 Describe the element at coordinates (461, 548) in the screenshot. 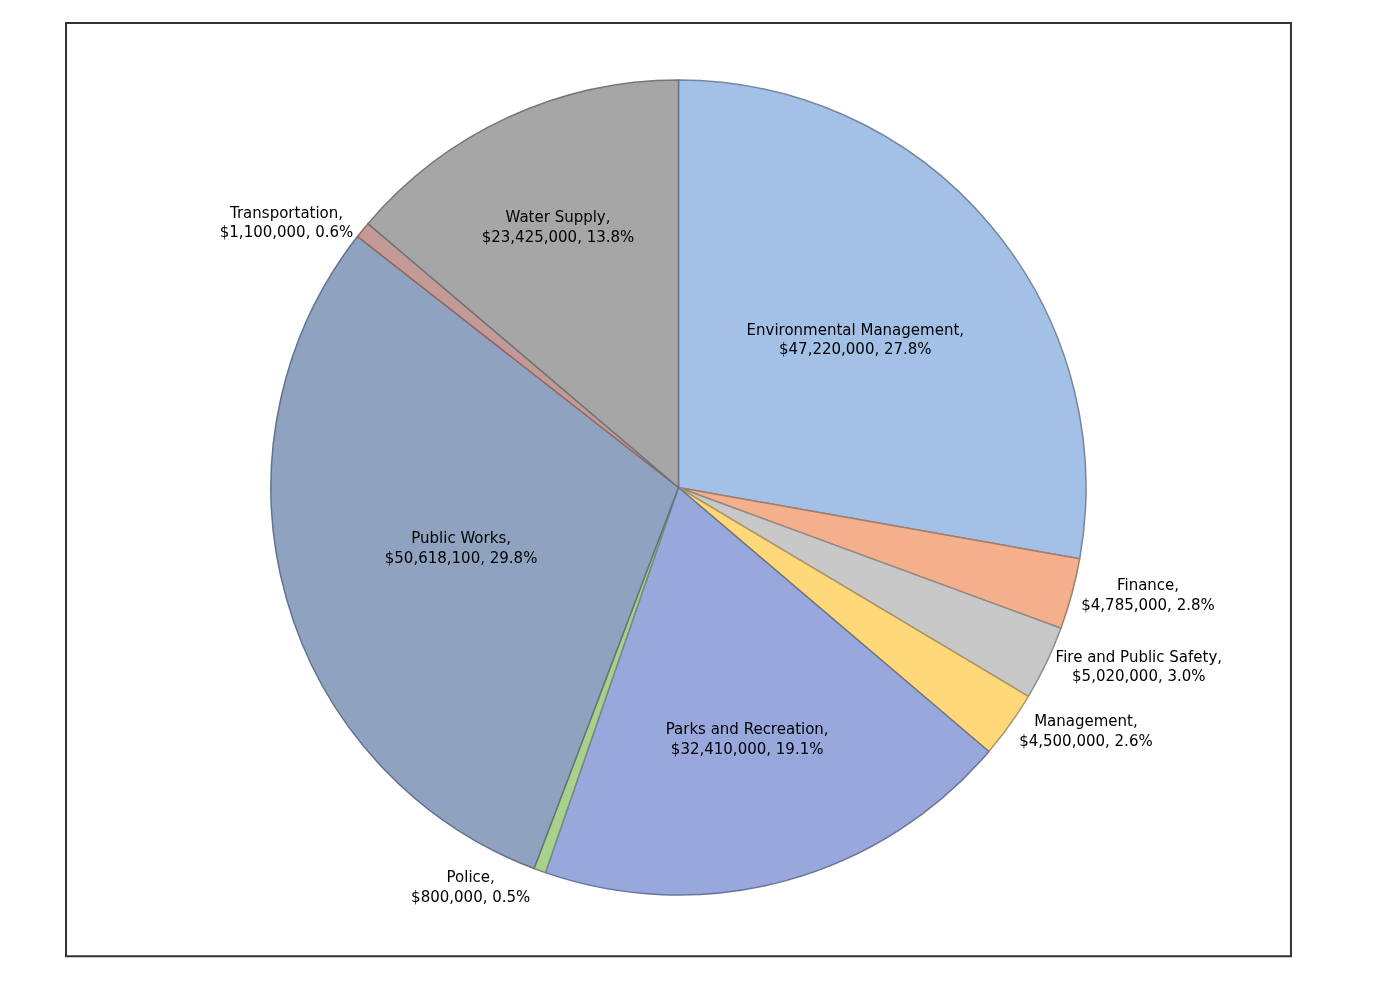

I see `slice-label: Public Works, $50,618,100, 29.8%` at that location.